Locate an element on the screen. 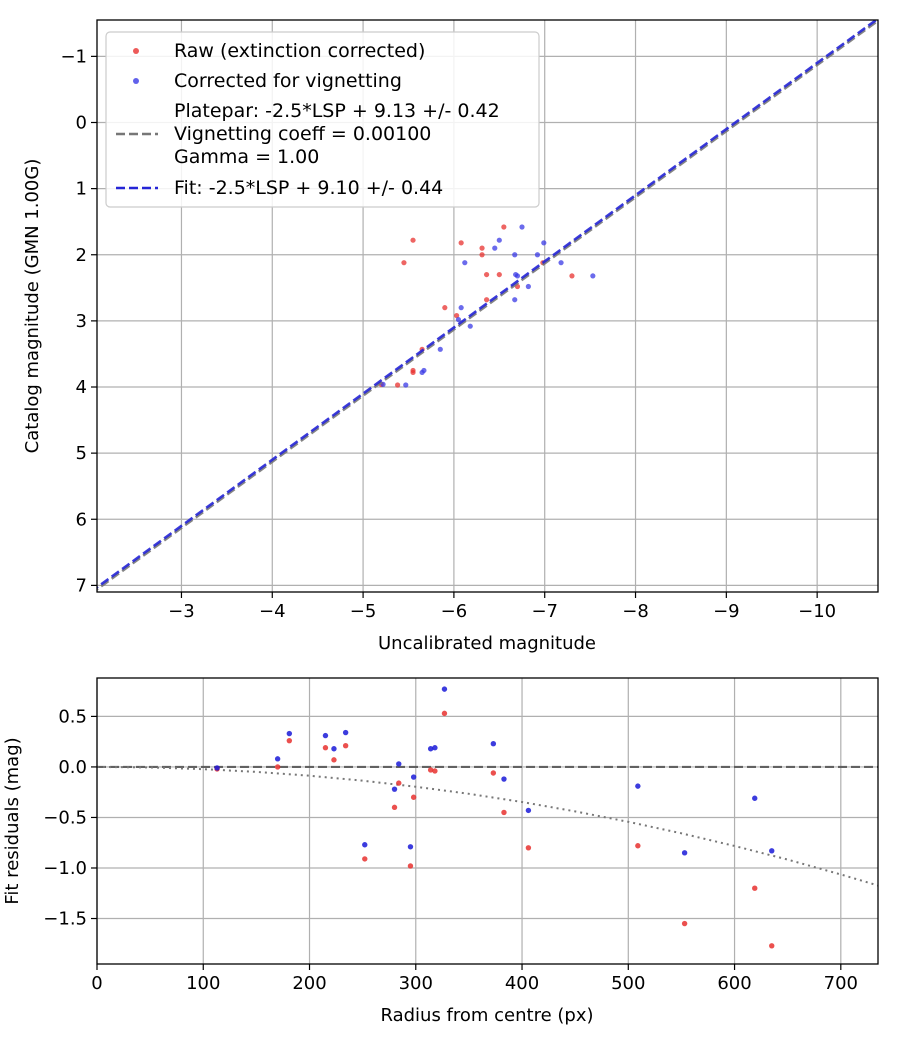 This screenshot has height=1050, width=900. bottom-x-tick-label: 0 is located at coordinates (96, 983).